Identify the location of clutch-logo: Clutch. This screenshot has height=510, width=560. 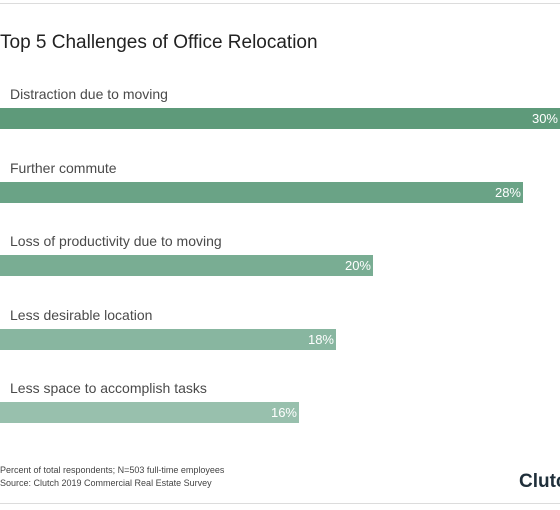
(539, 481).